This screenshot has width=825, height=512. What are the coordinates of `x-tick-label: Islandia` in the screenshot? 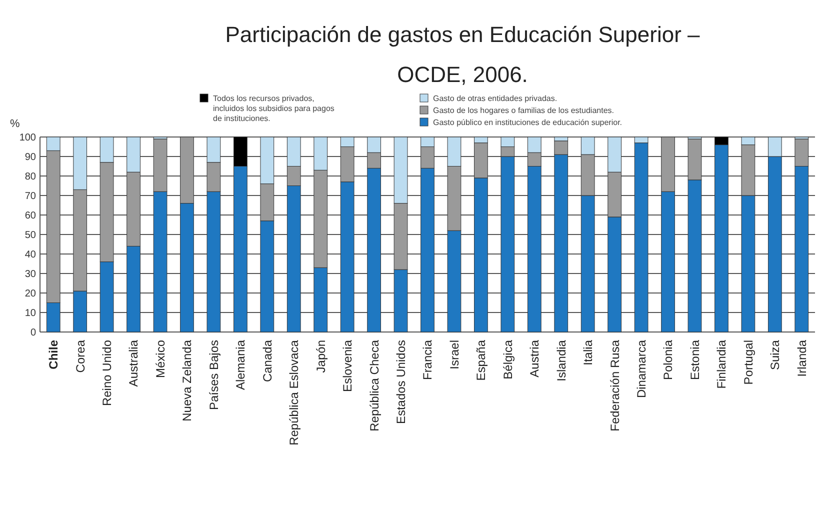 It's located at (561, 361).